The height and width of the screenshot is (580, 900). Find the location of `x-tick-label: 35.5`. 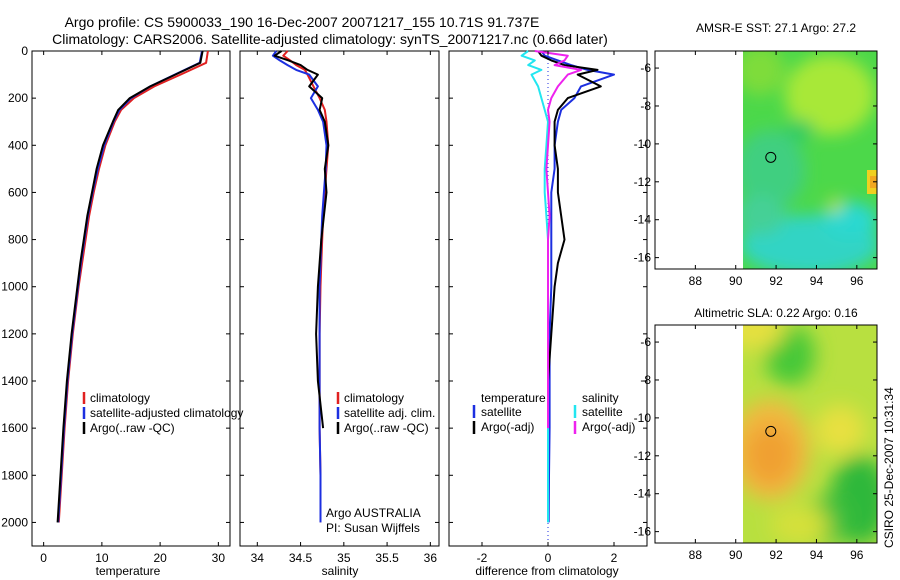

x-tick-label: 35.5 is located at coordinates (387, 558).